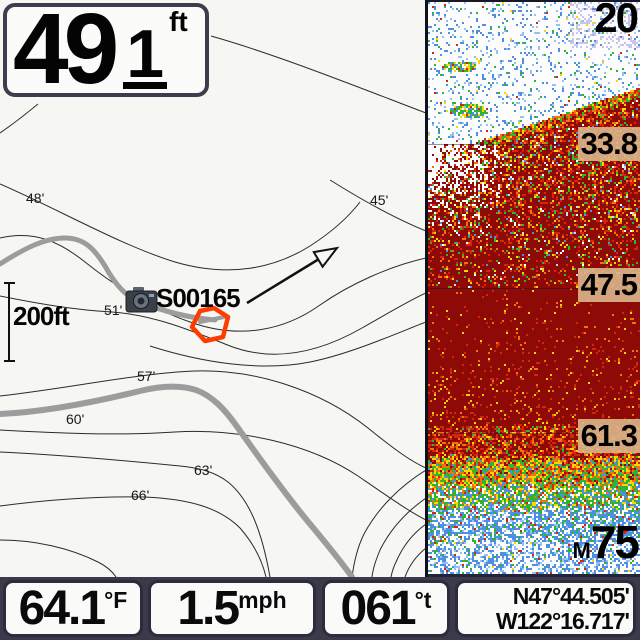  What do you see at coordinates (571, 595) in the screenshot?
I see `latitude-value: N47°44.505'` at bounding box center [571, 595].